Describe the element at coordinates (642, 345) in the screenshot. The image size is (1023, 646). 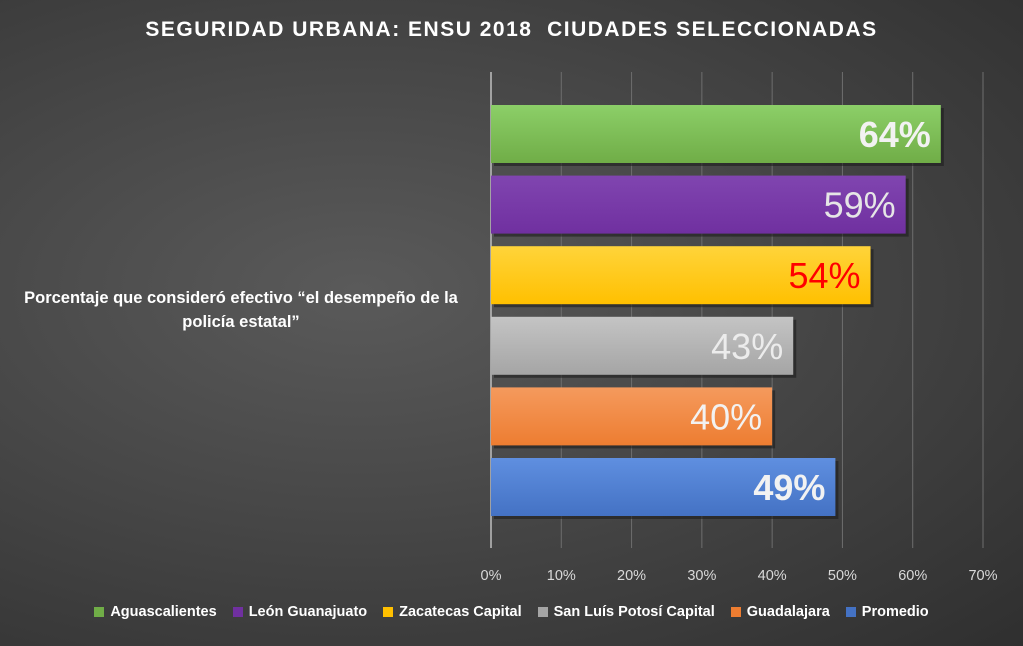
I see `bar-san-lu-s-potos-capital` at that location.